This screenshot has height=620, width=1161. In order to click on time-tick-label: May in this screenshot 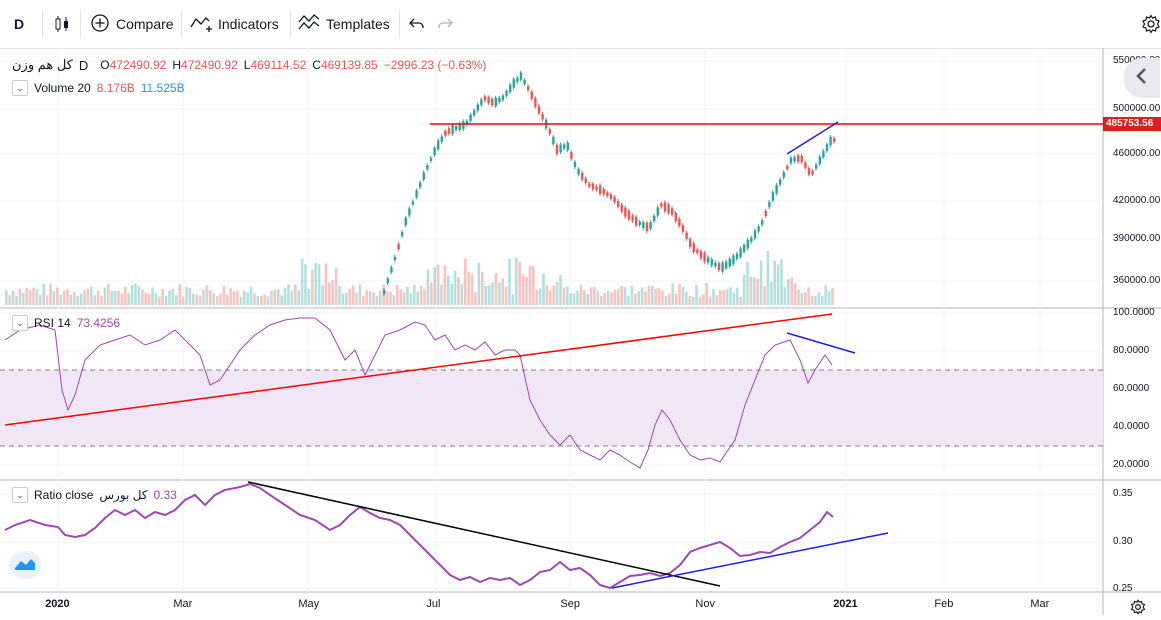, I will do `click(308, 604)`.